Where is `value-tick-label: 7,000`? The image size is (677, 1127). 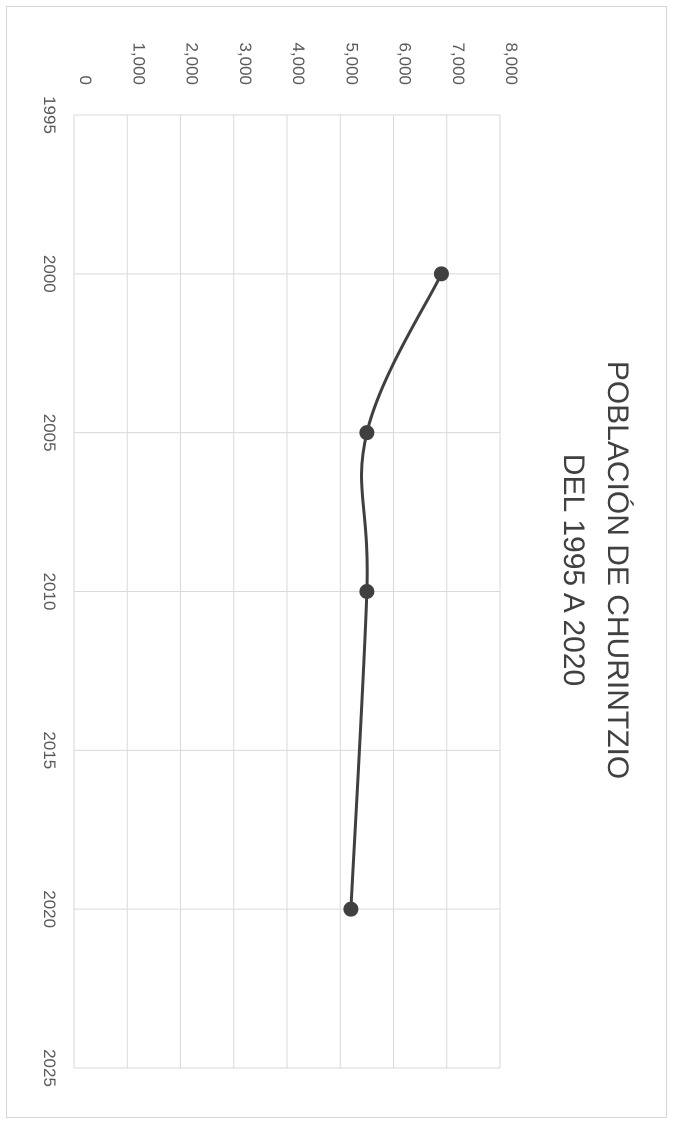 value-tick-label: 7,000 is located at coordinates (458, 63).